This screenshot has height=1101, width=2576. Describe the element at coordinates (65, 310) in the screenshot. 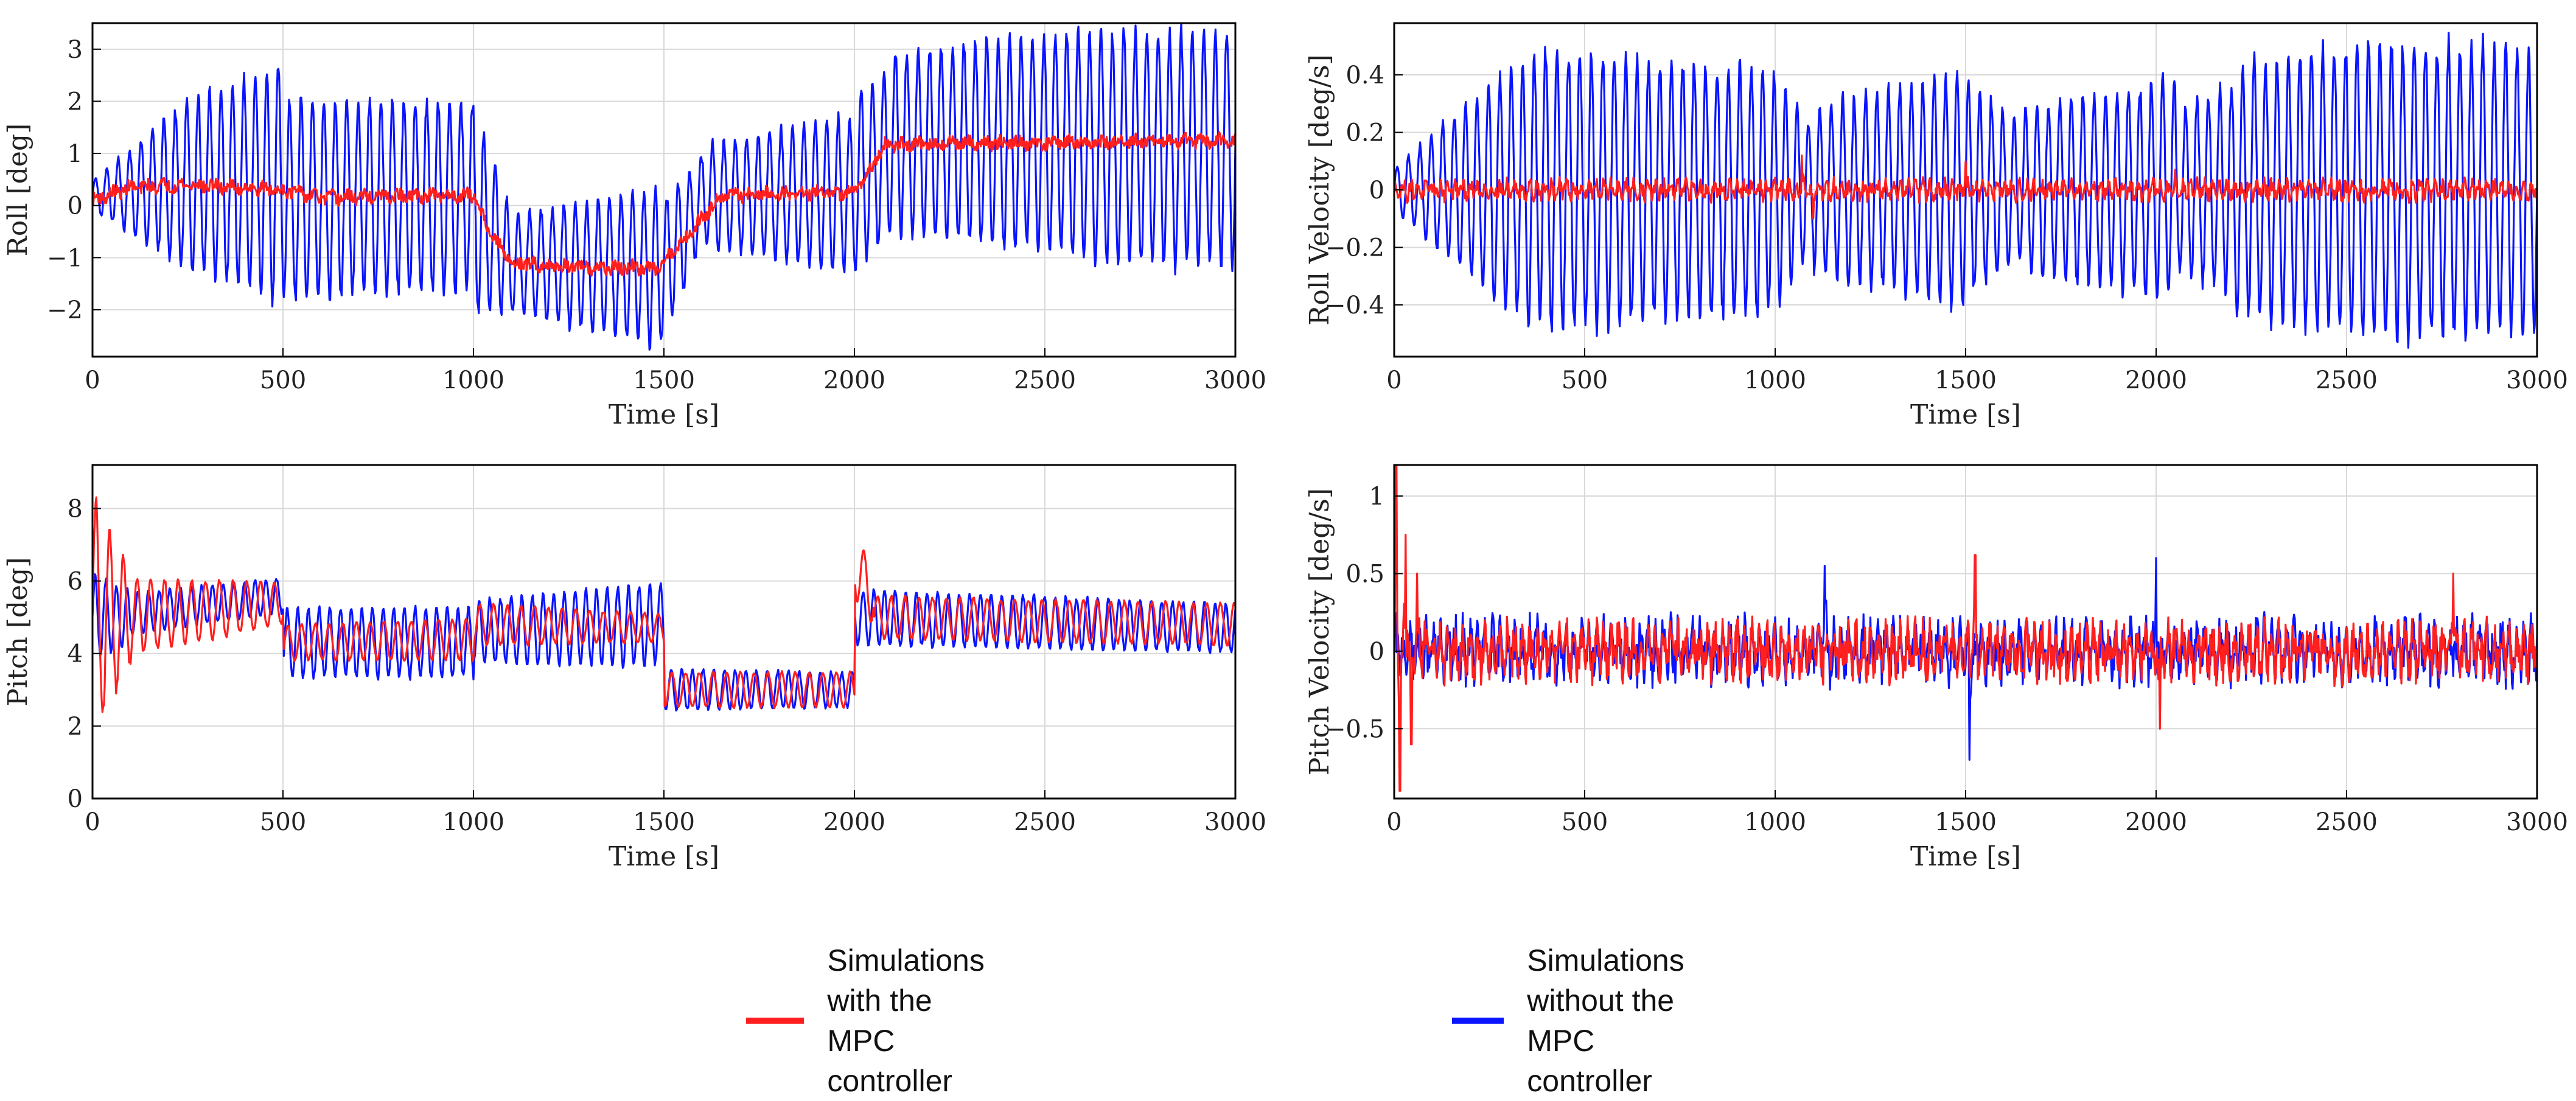

I see `y-tick-label: −2` at that location.